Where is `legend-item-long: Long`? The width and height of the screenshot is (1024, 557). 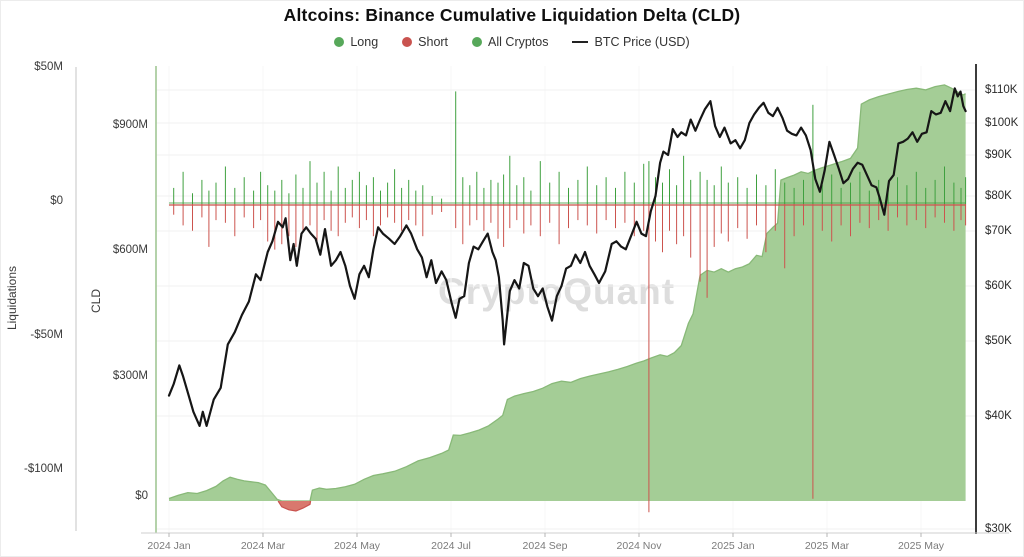
legend-item-long: Long is located at coordinates (356, 42).